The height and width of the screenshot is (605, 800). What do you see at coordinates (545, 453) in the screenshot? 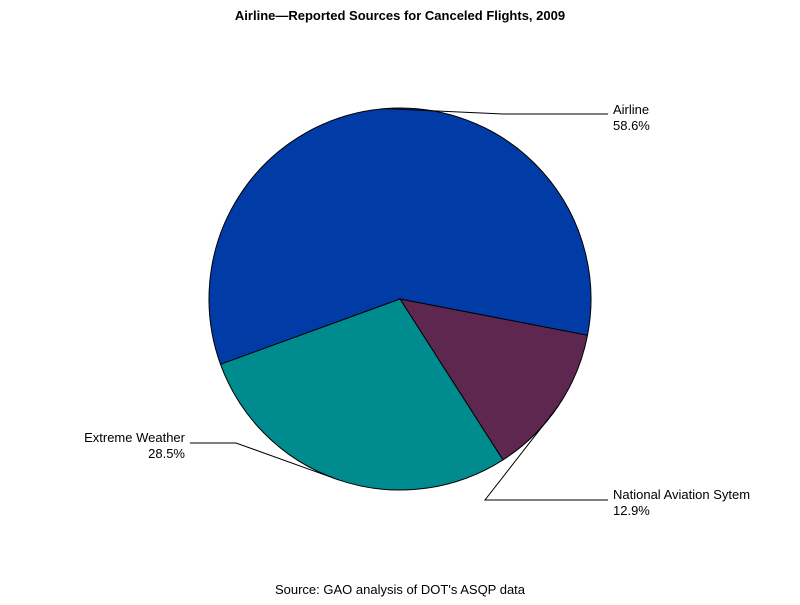
I see `leader-line-national-aviation-sytem` at bounding box center [545, 453].